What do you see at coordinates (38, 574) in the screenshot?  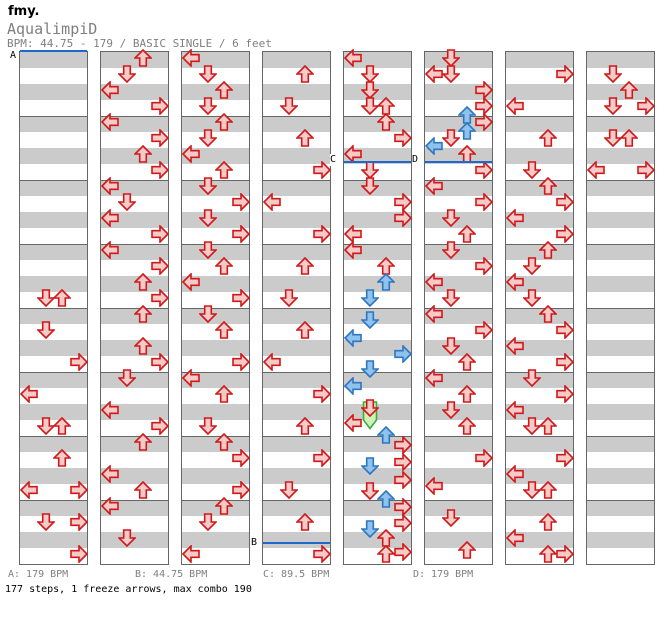 I see `bpm-section-label: A: 179 BPM` at bounding box center [38, 574].